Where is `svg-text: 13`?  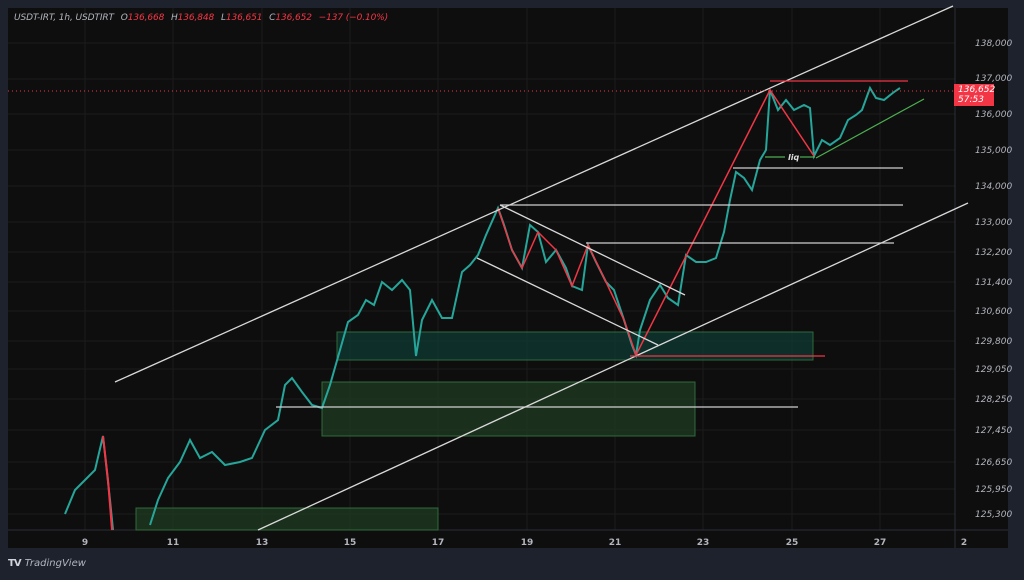
svg-text: 13 is located at coordinates (262, 543).